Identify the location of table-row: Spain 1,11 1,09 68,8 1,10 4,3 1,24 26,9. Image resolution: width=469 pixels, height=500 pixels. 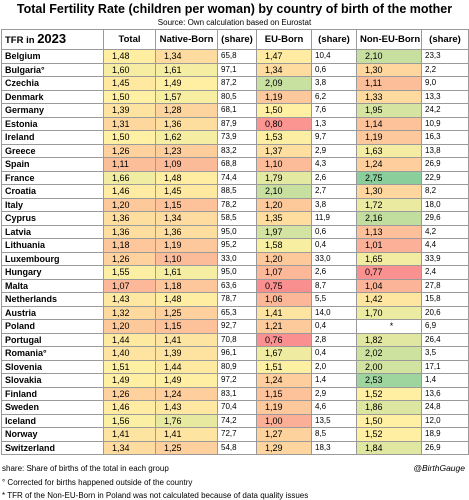
(235, 164).